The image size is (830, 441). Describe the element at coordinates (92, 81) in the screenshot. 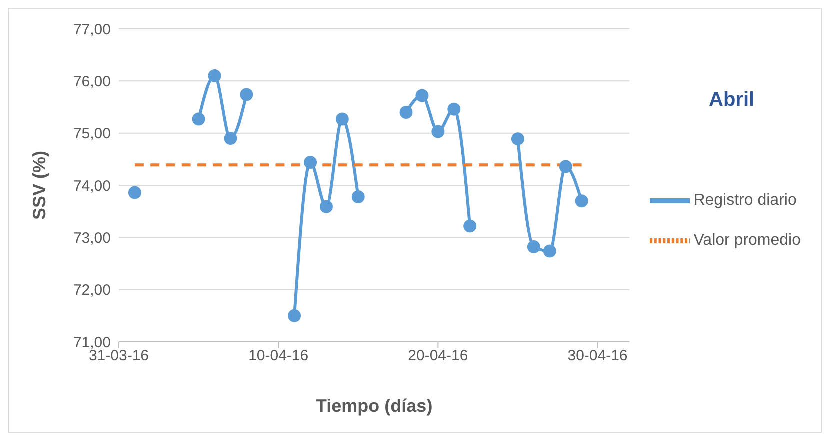

I see `y-tick-label: 76,00` at that location.